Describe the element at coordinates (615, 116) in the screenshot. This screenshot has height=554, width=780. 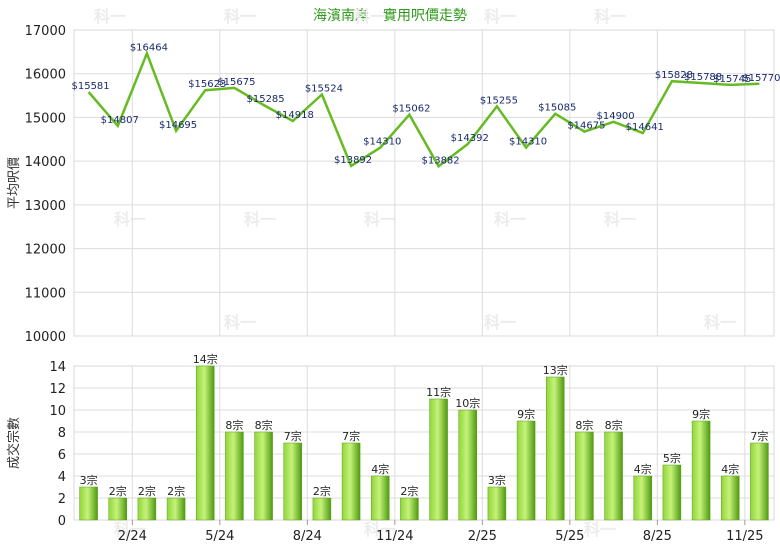
I see `price-data-label: $14900` at that location.